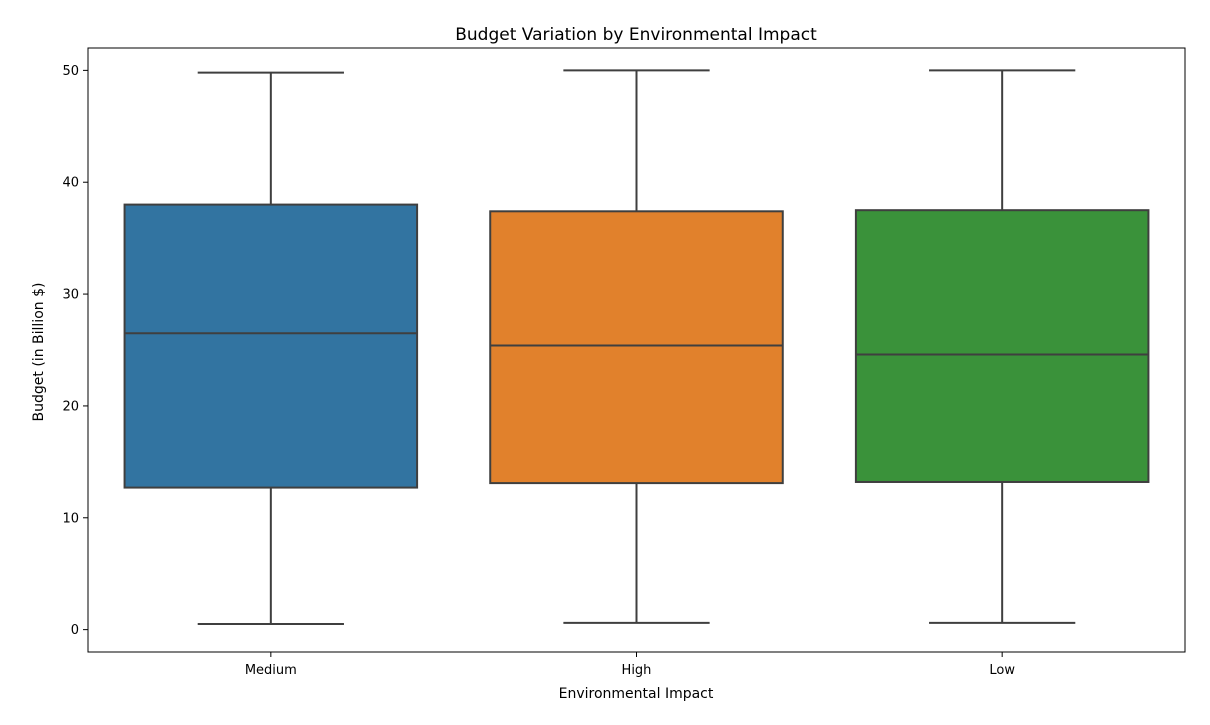 The height and width of the screenshot is (725, 1210). What do you see at coordinates (1002, 670) in the screenshot?
I see `x-tick-label: Low` at bounding box center [1002, 670].